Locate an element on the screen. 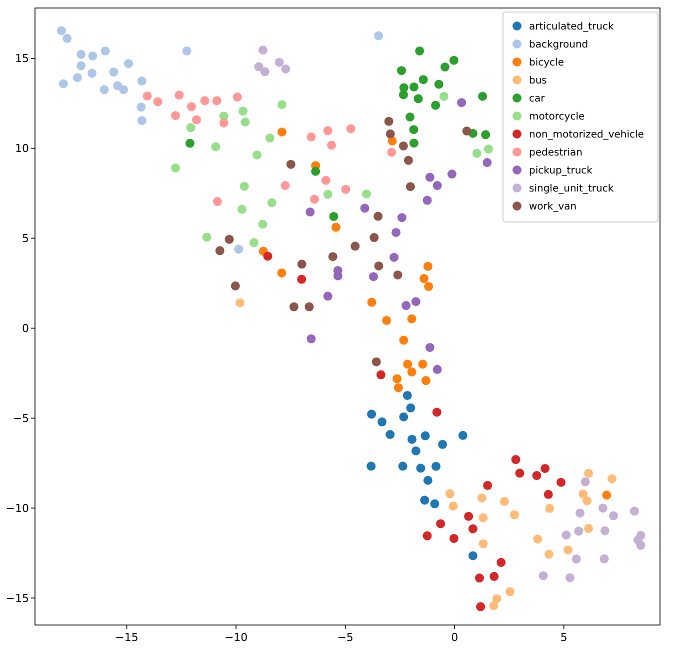 This screenshot has height=655, width=673. y-tick-label: 5 is located at coordinates (25, 239).